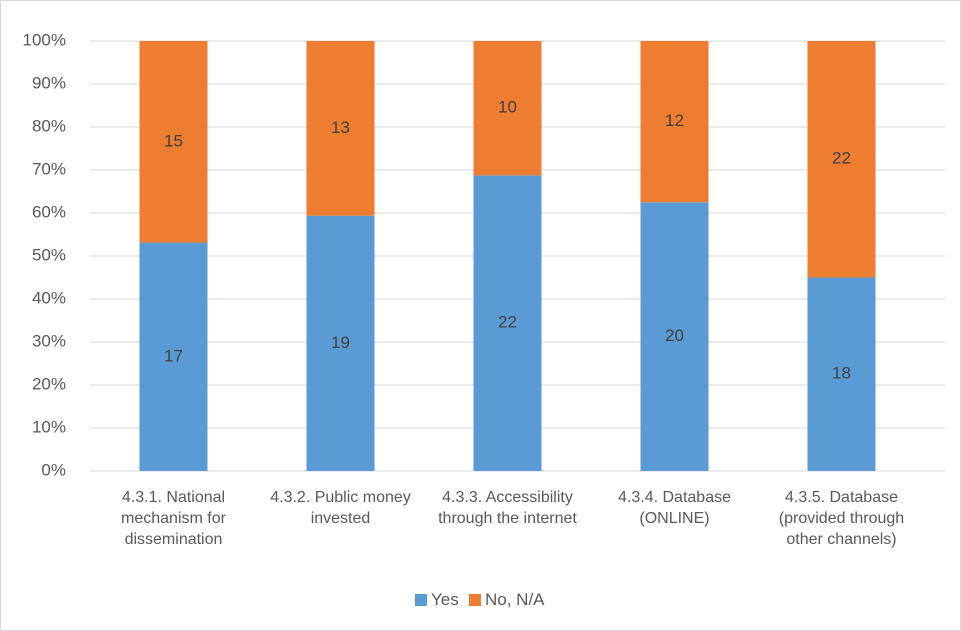  I want to click on y-tick-label: 80%, so click(49, 125).